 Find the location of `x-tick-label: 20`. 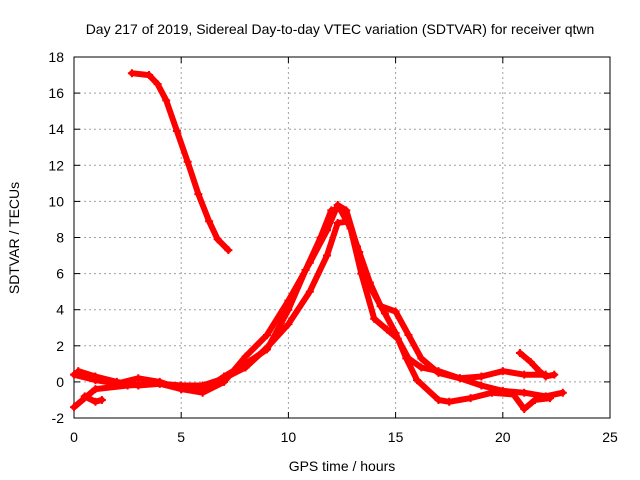

x-tick-label: 20 is located at coordinates (503, 437).